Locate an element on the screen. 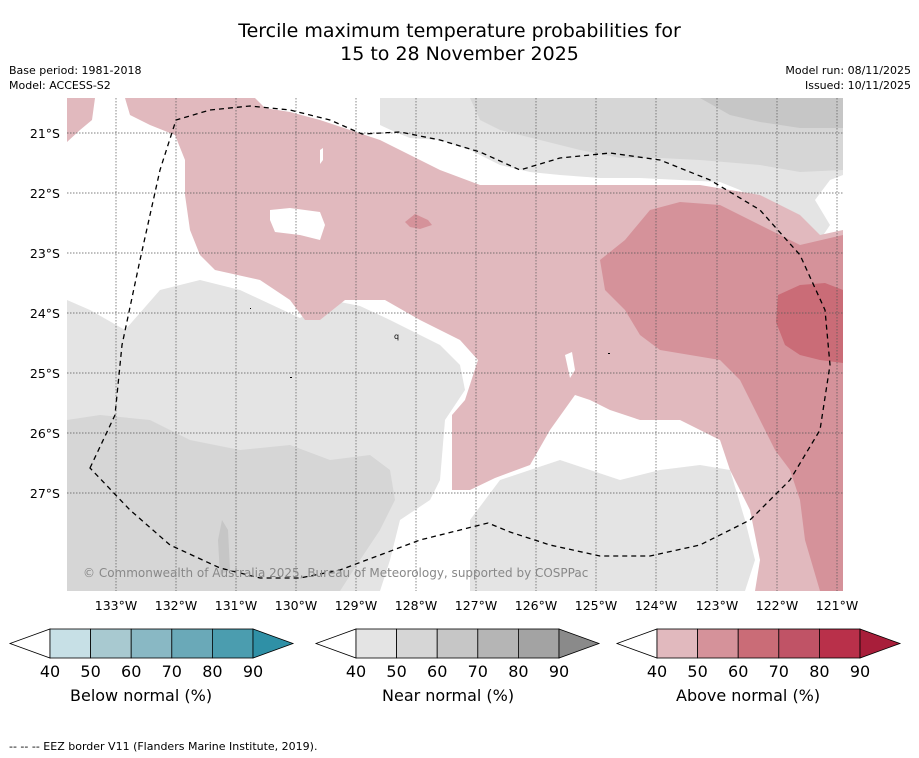 The height and width of the screenshot is (758, 919). lat-label: 21°S is located at coordinates (45, 133).